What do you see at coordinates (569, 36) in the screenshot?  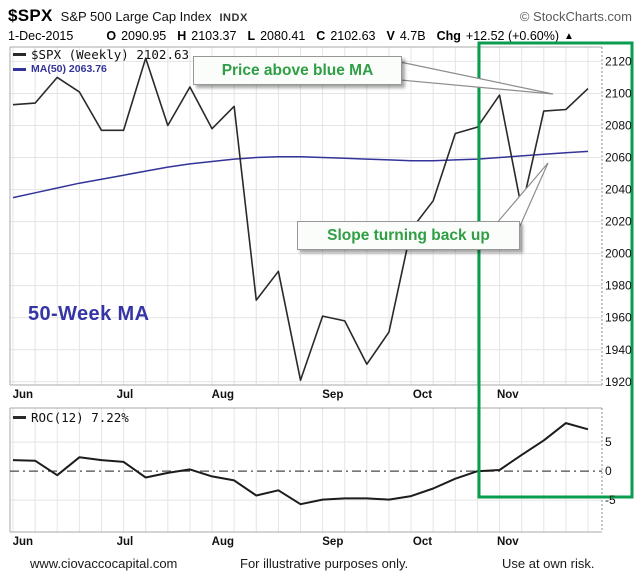 I see `up-arrow-icon: ▲` at bounding box center [569, 36].